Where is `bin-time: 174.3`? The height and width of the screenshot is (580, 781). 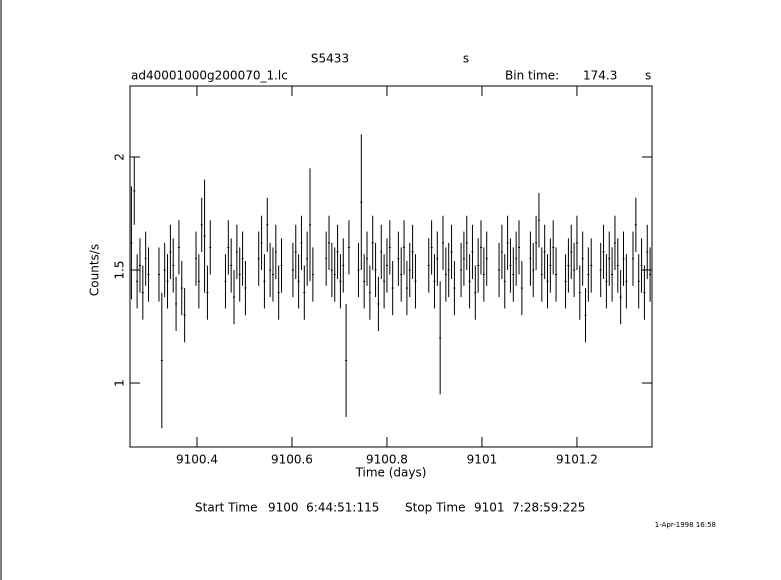 bin-time: 174.3 is located at coordinates (600, 76).